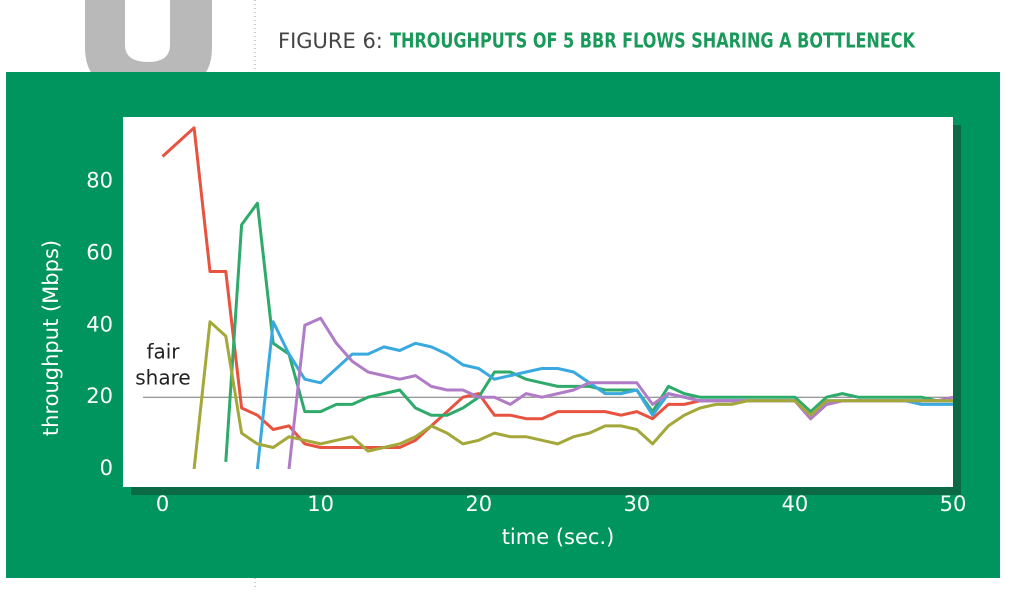  Describe the element at coordinates (478, 504) in the screenshot. I see `x-tick-label: 20` at that location.